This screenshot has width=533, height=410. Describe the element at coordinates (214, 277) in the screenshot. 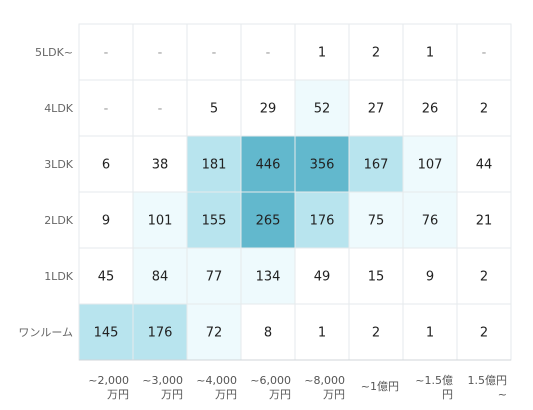

I see `cell-value-label: 77` at that location.